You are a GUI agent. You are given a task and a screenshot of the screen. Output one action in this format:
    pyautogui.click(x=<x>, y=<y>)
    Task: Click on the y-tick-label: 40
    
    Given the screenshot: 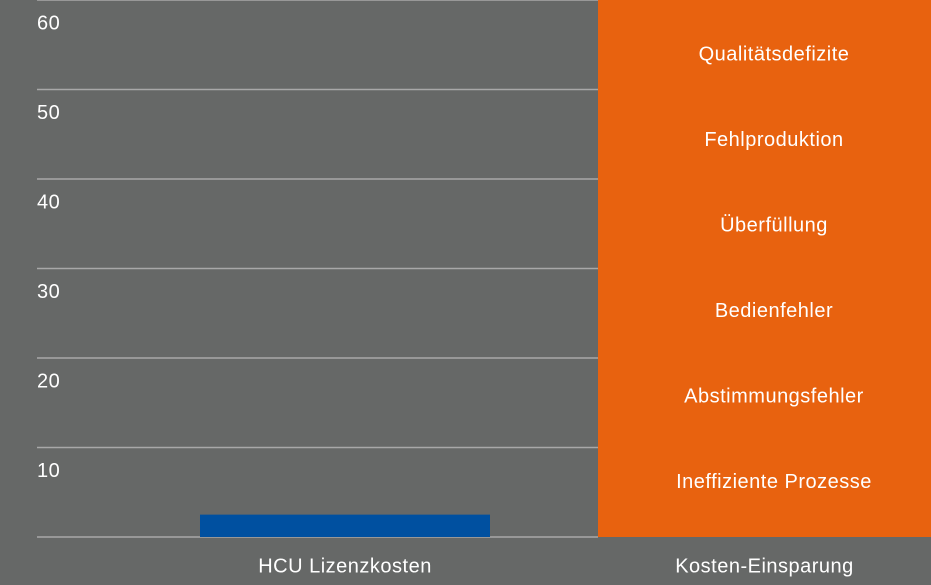 What is the action you would take?
    pyautogui.click(x=48, y=202)
    